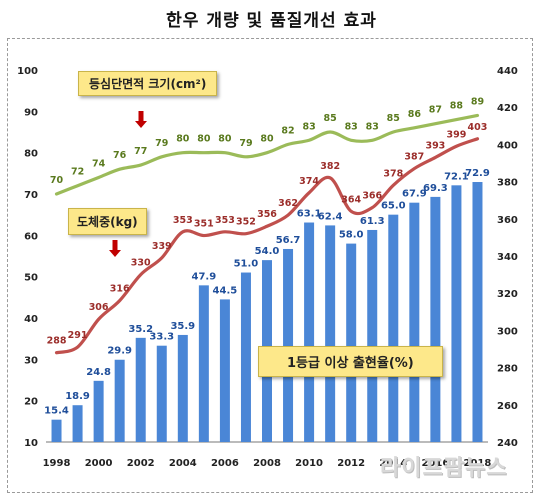  What do you see at coordinates (267, 214) in the screenshot?
I see `weight-value-label: 356` at bounding box center [267, 214].